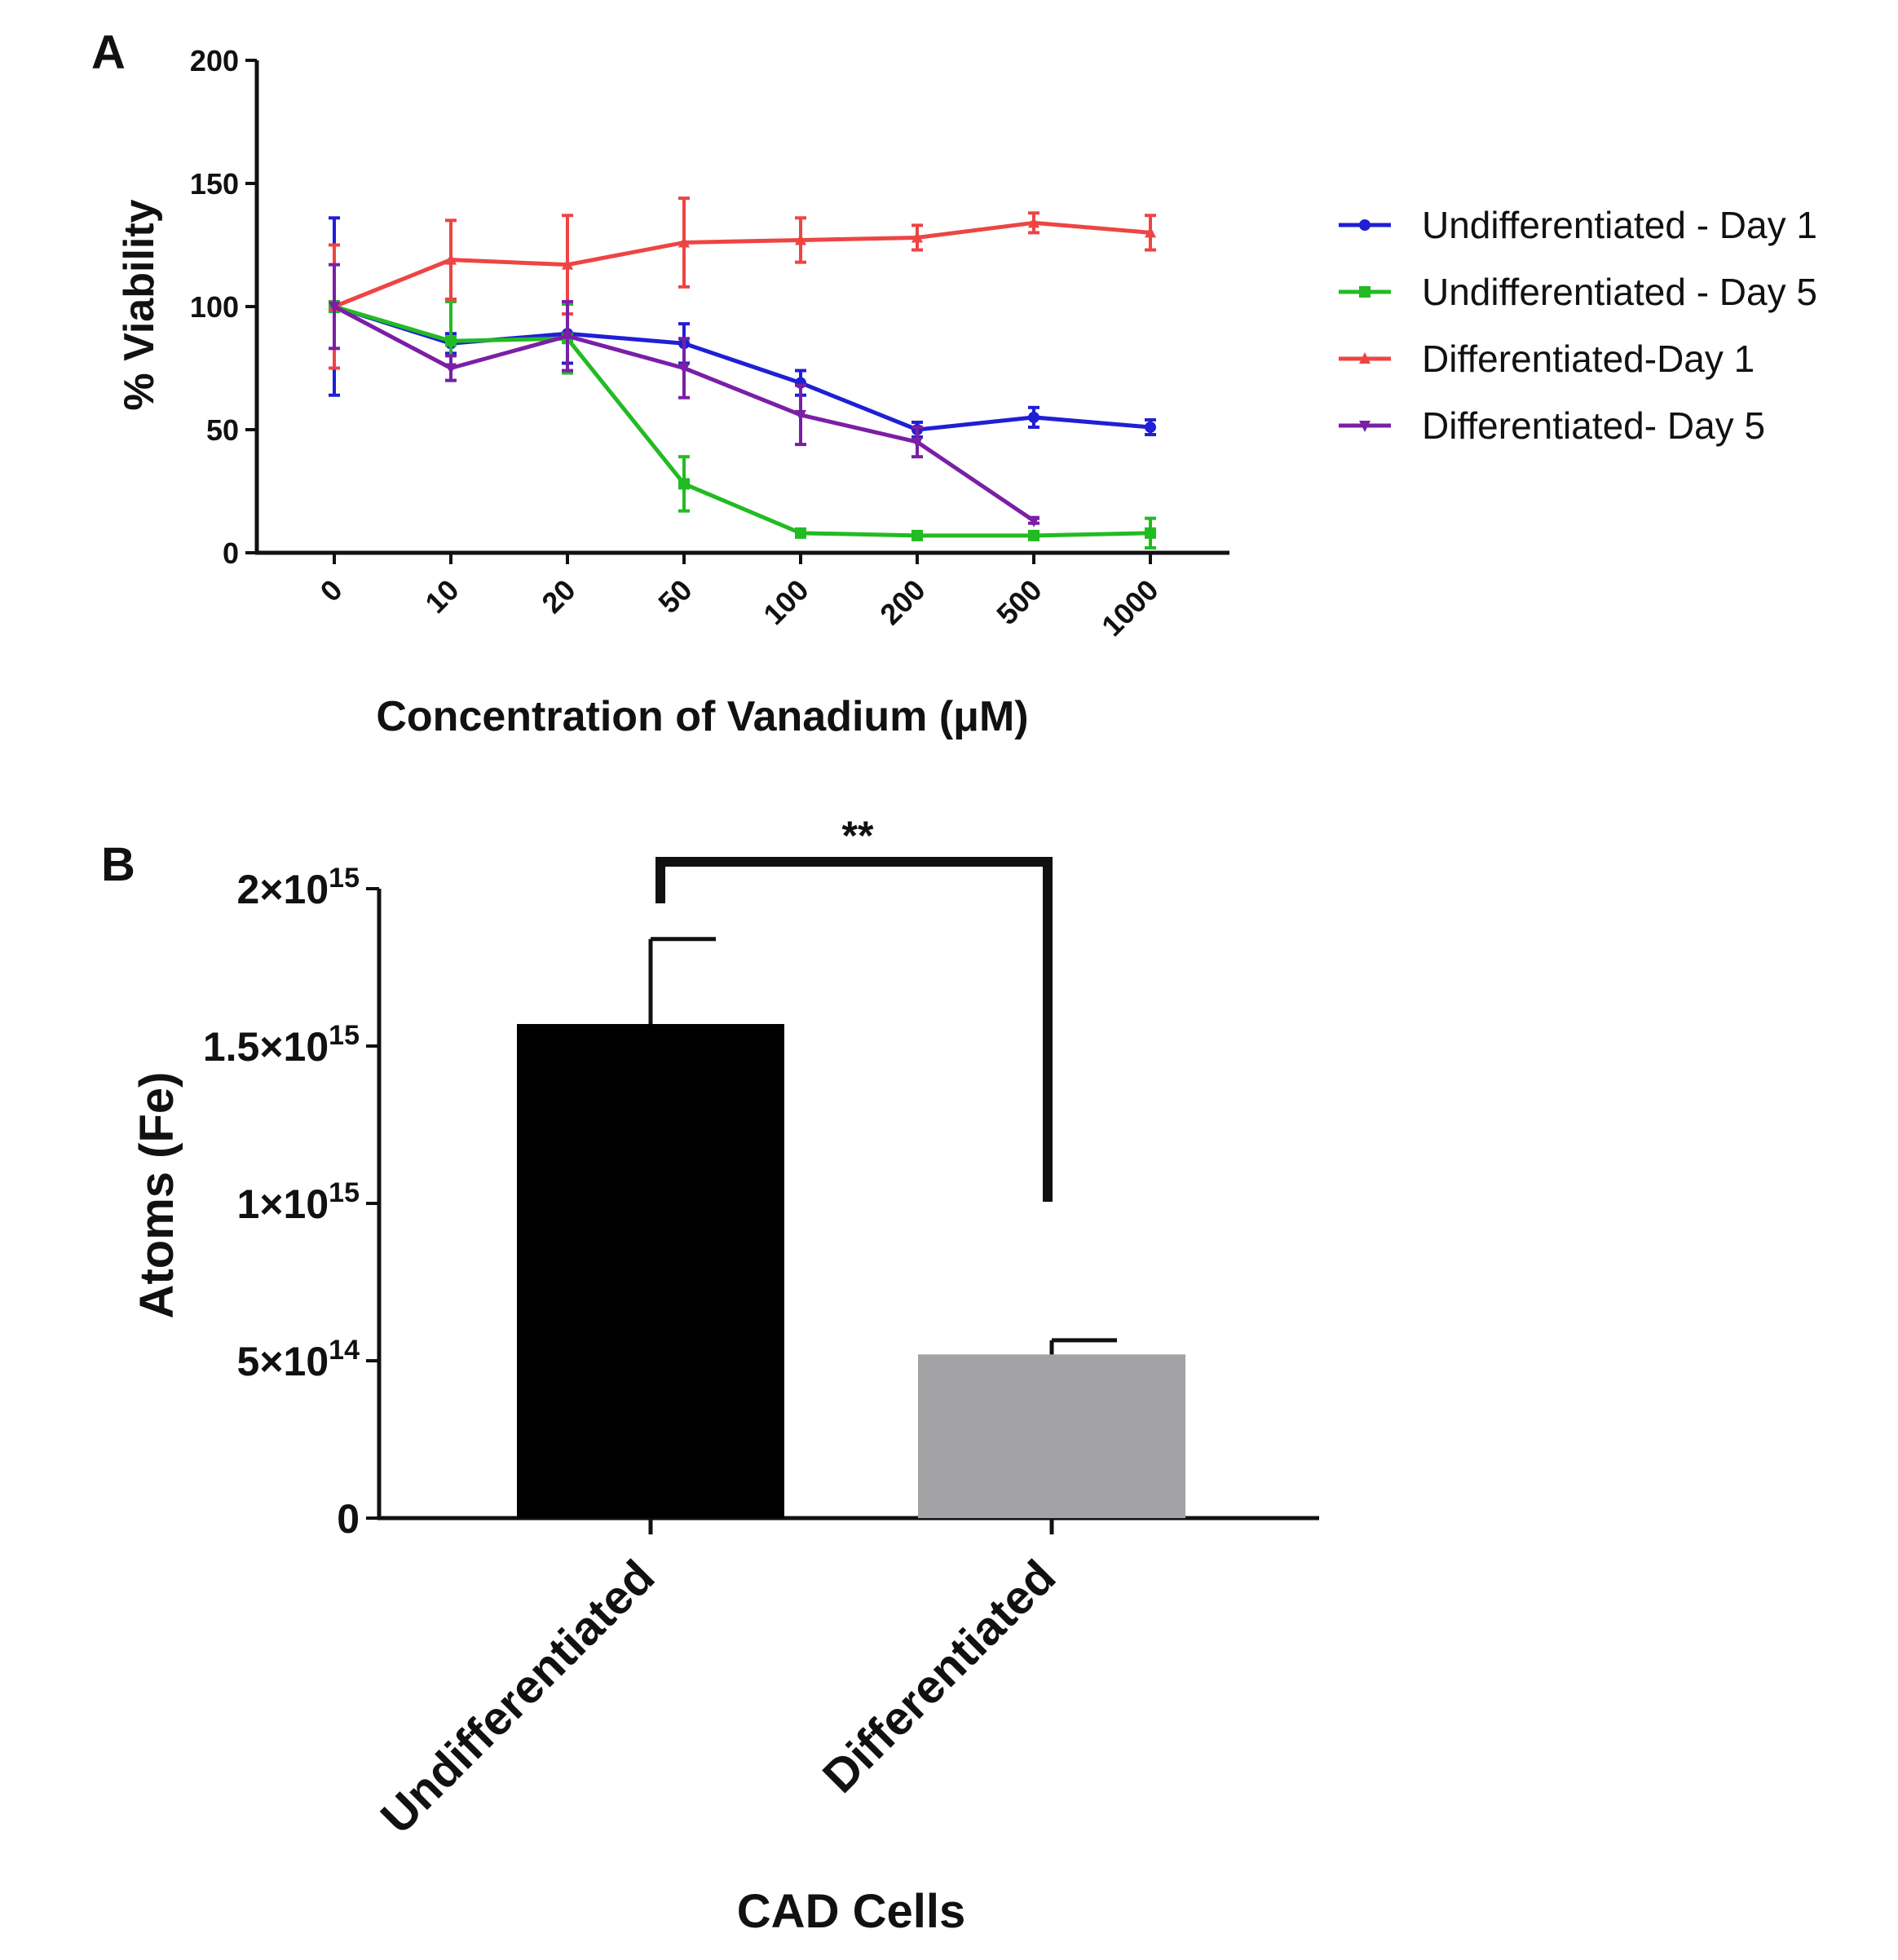  What do you see at coordinates (939, 1677) in the screenshot?
I see `x-tick-label: Differentiated` at bounding box center [939, 1677].